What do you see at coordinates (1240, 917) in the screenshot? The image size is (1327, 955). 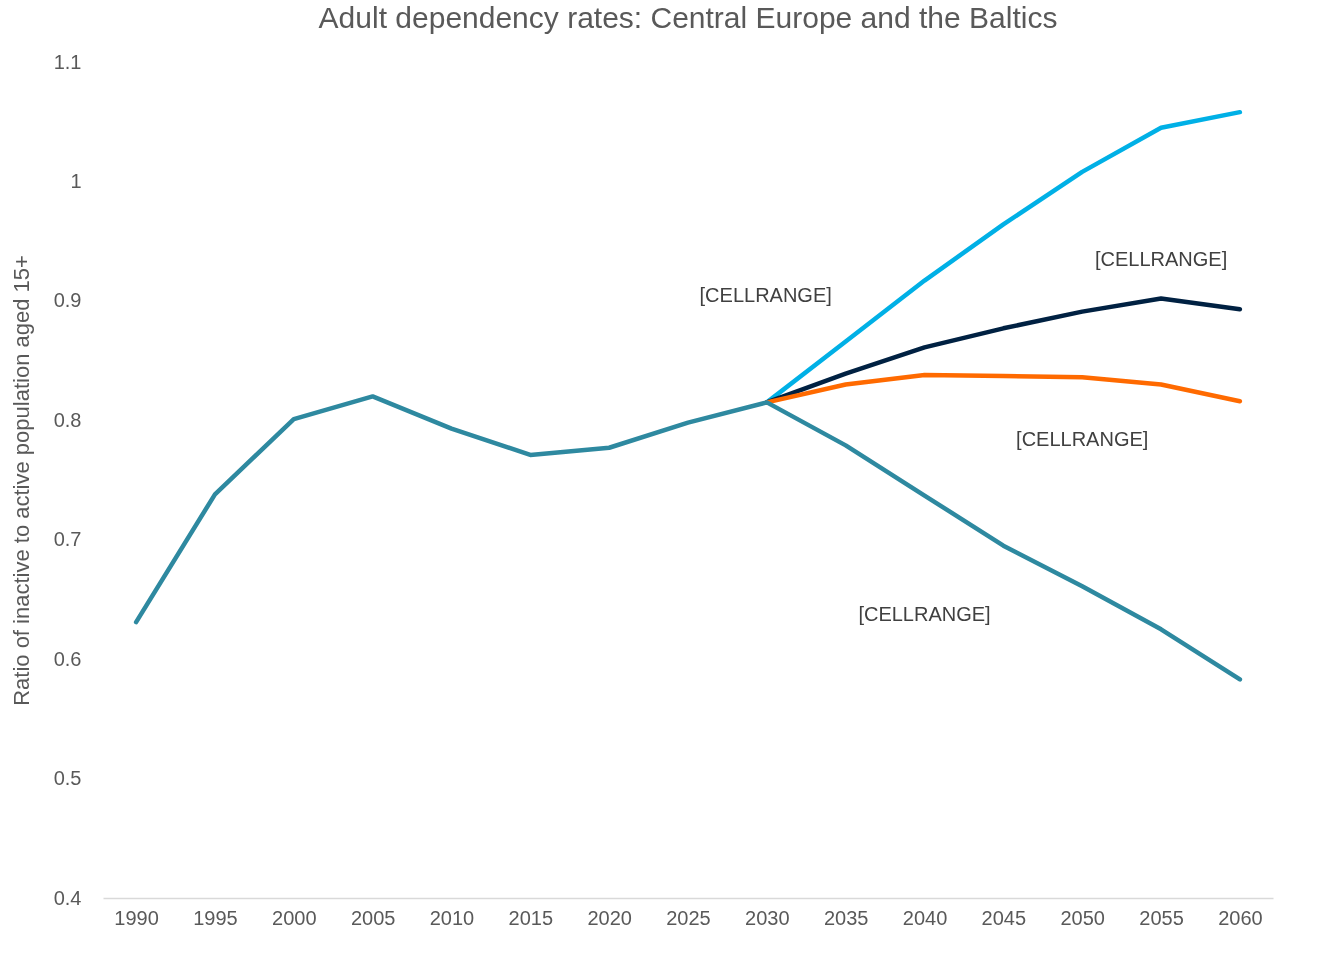 I see `x-tick-label: 2060` at bounding box center [1240, 917].